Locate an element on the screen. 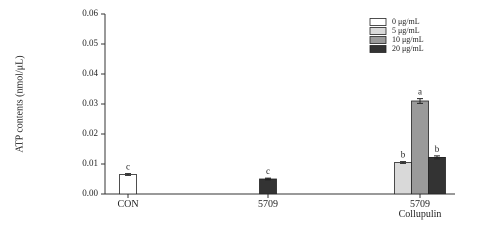 The width and height of the screenshot is (499, 240). x-tick-label: 5709 Collupulin is located at coordinates (420, 209).